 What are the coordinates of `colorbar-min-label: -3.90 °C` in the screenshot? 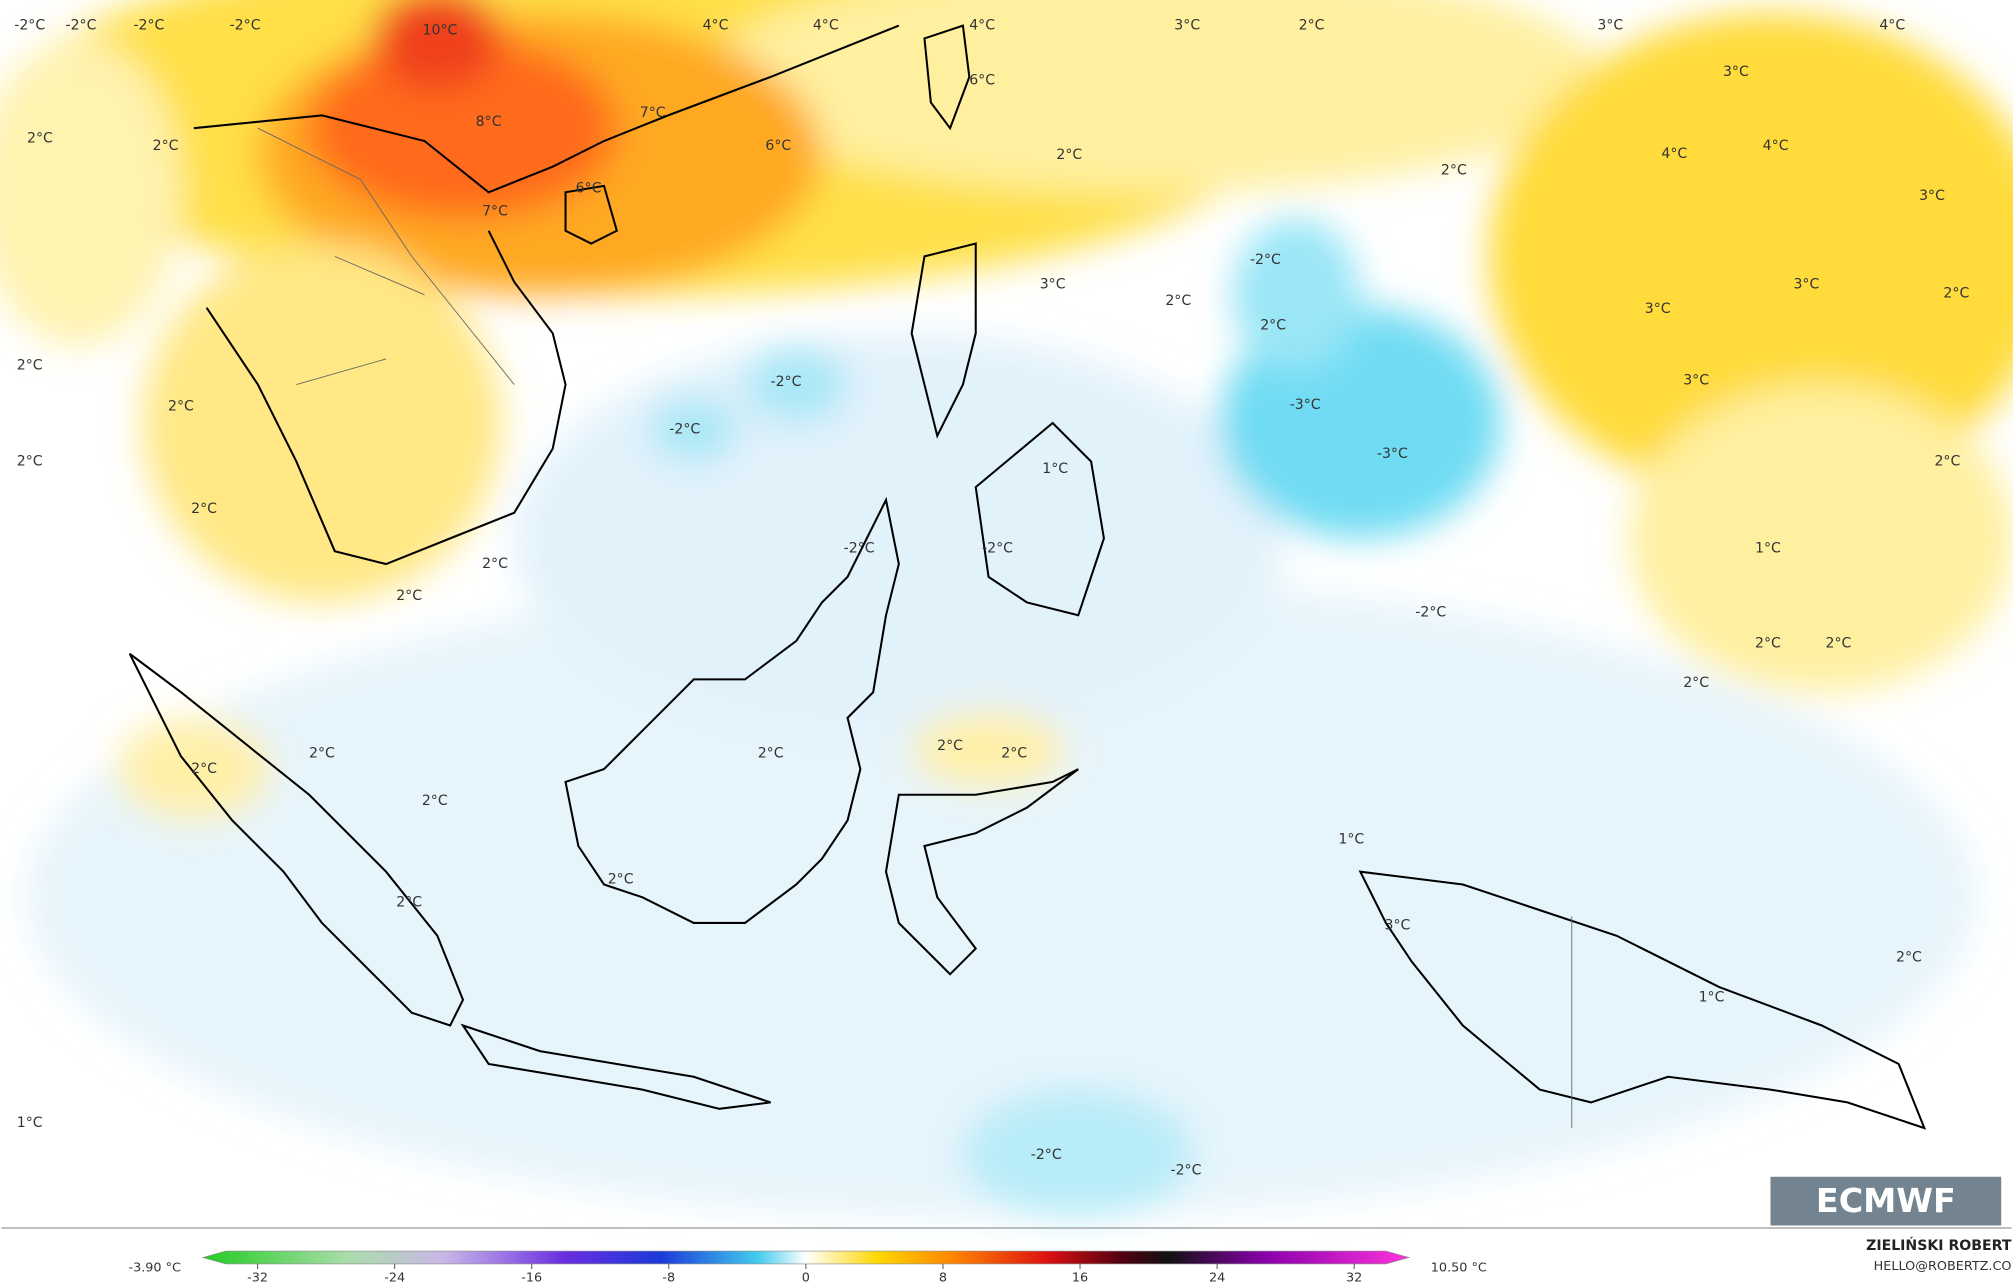 It's located at (154, 1267).